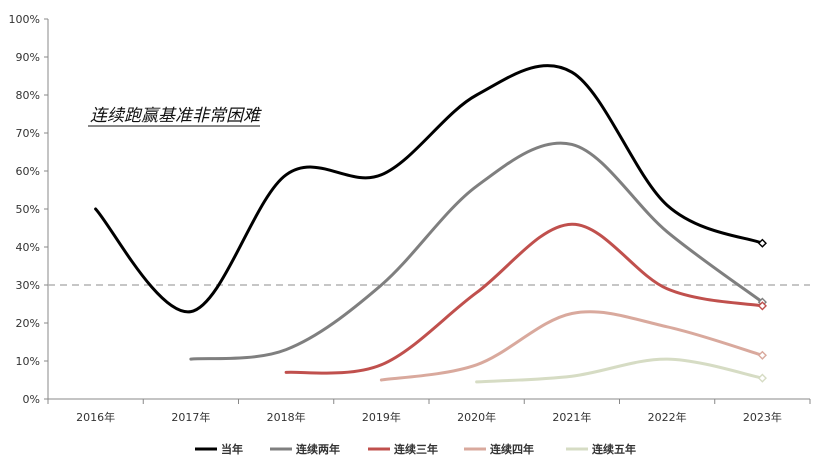 Image resolution: width=821 pixels, height=465 pixels. I want to click on legend-item: 连续两年, so click(305, 449).